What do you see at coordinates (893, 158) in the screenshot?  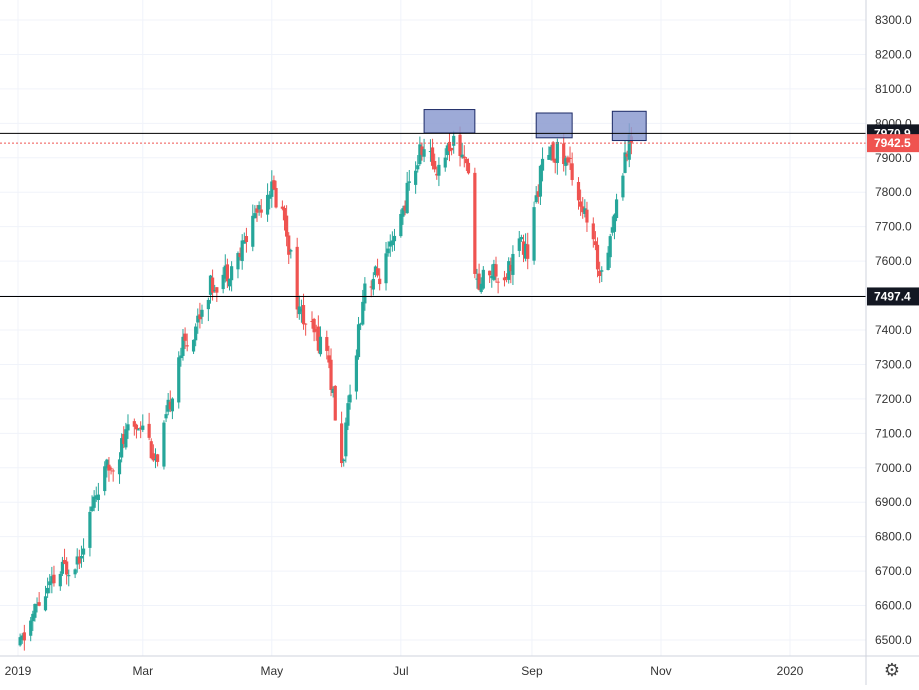 I see `y-tick-label: 7900.0` at bounding box center [893, 158].